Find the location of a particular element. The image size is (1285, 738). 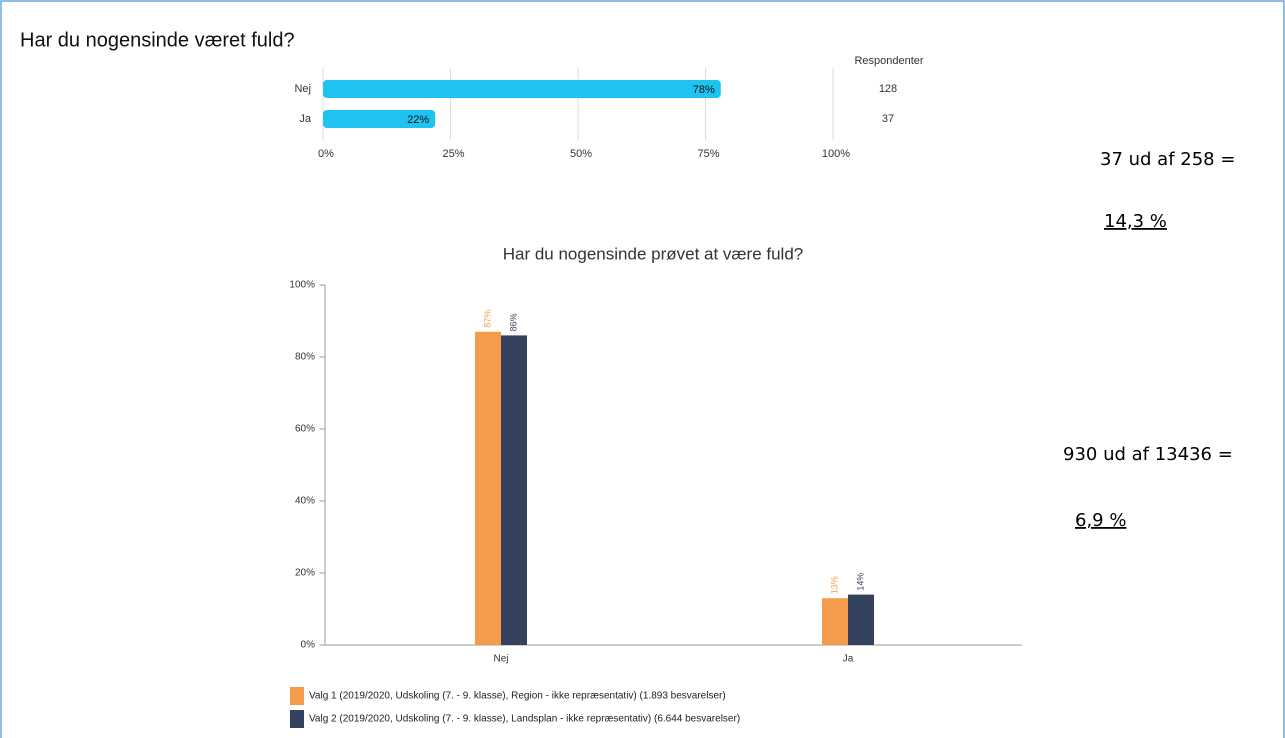

x-tick-label: 0% is located at coordinates (326, 154).